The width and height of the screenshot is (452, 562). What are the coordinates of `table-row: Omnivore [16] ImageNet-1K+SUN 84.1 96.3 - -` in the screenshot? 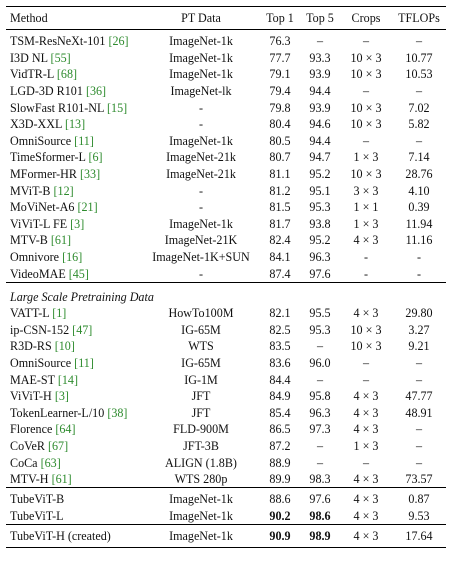 It's located at (226, 257).